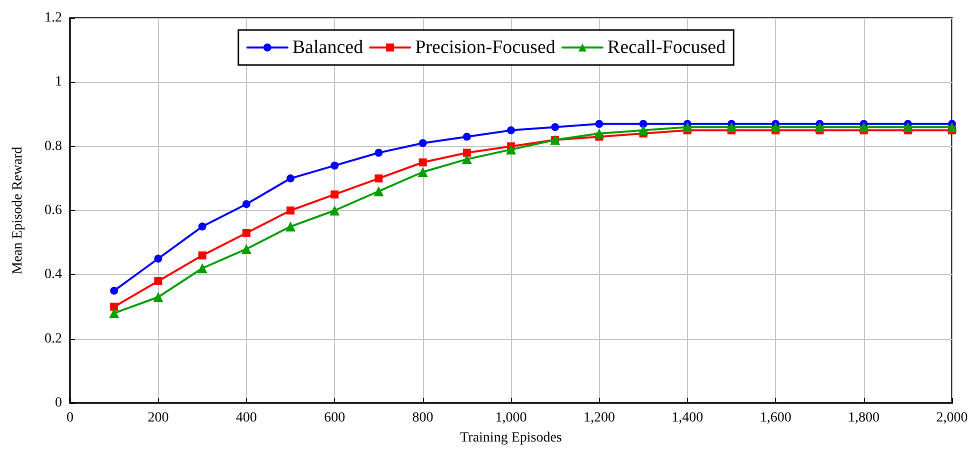 The image size is (972, 453). Describe the element at coordinates (864, 418) in the screenshot. I see `x-tick-label: 1,800` at that location.